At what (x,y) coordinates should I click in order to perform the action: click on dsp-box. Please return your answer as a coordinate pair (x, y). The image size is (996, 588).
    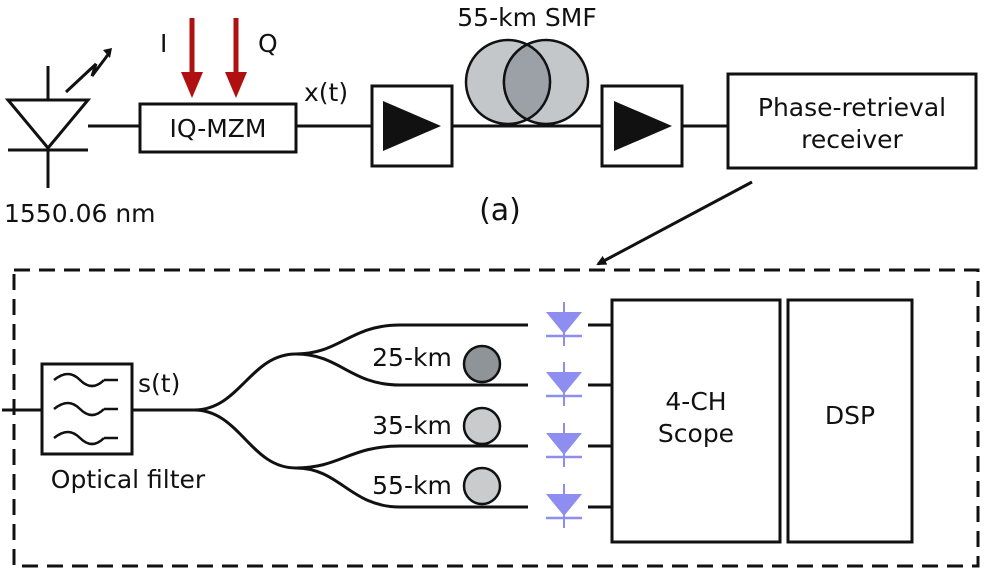
    Looking at the image, I should click on (850, 421).